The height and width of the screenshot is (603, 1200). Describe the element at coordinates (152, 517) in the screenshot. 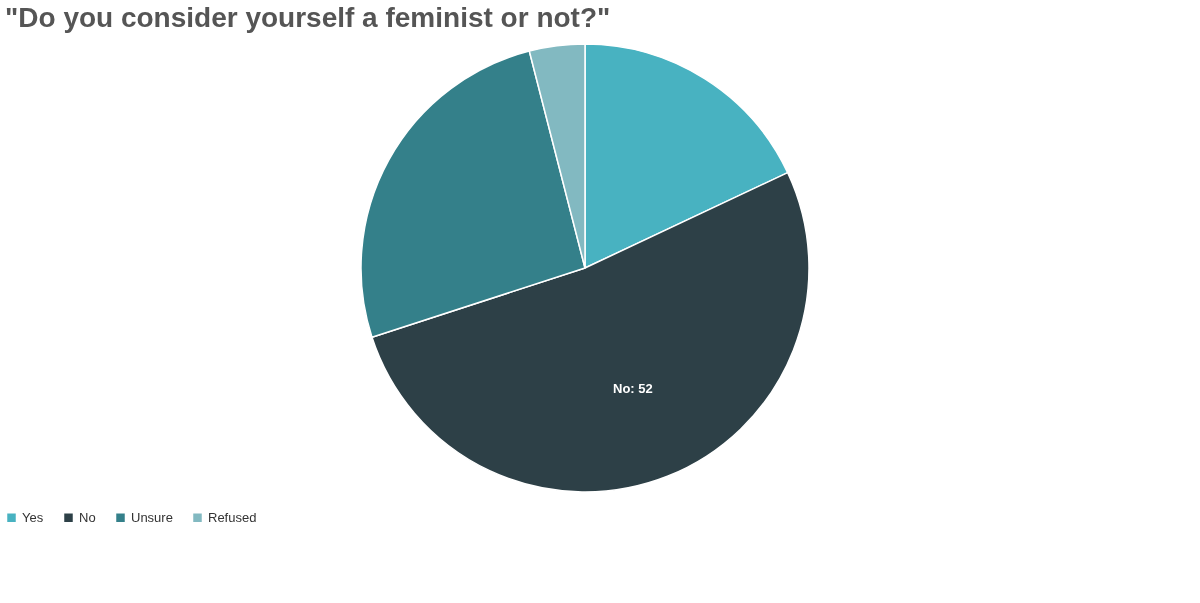

I see `legend-label: Unsure` at that location.